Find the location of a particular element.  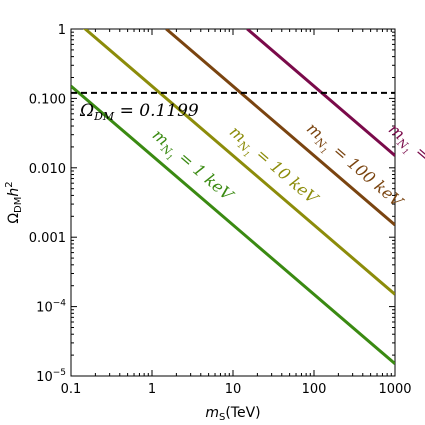

y-tick-label: 10⁻⁵ is located at coordinates (51, 376).